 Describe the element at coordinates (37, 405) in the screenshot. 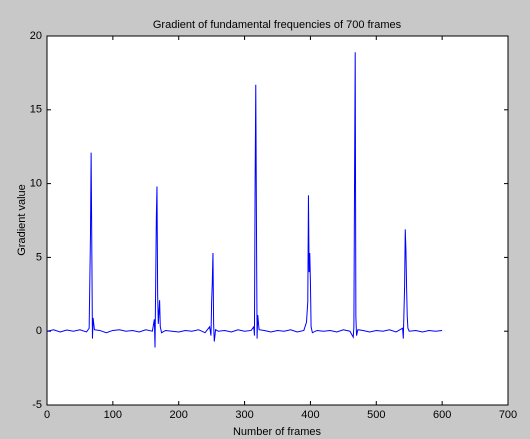

I see `y-tick-label: -5` at that location.